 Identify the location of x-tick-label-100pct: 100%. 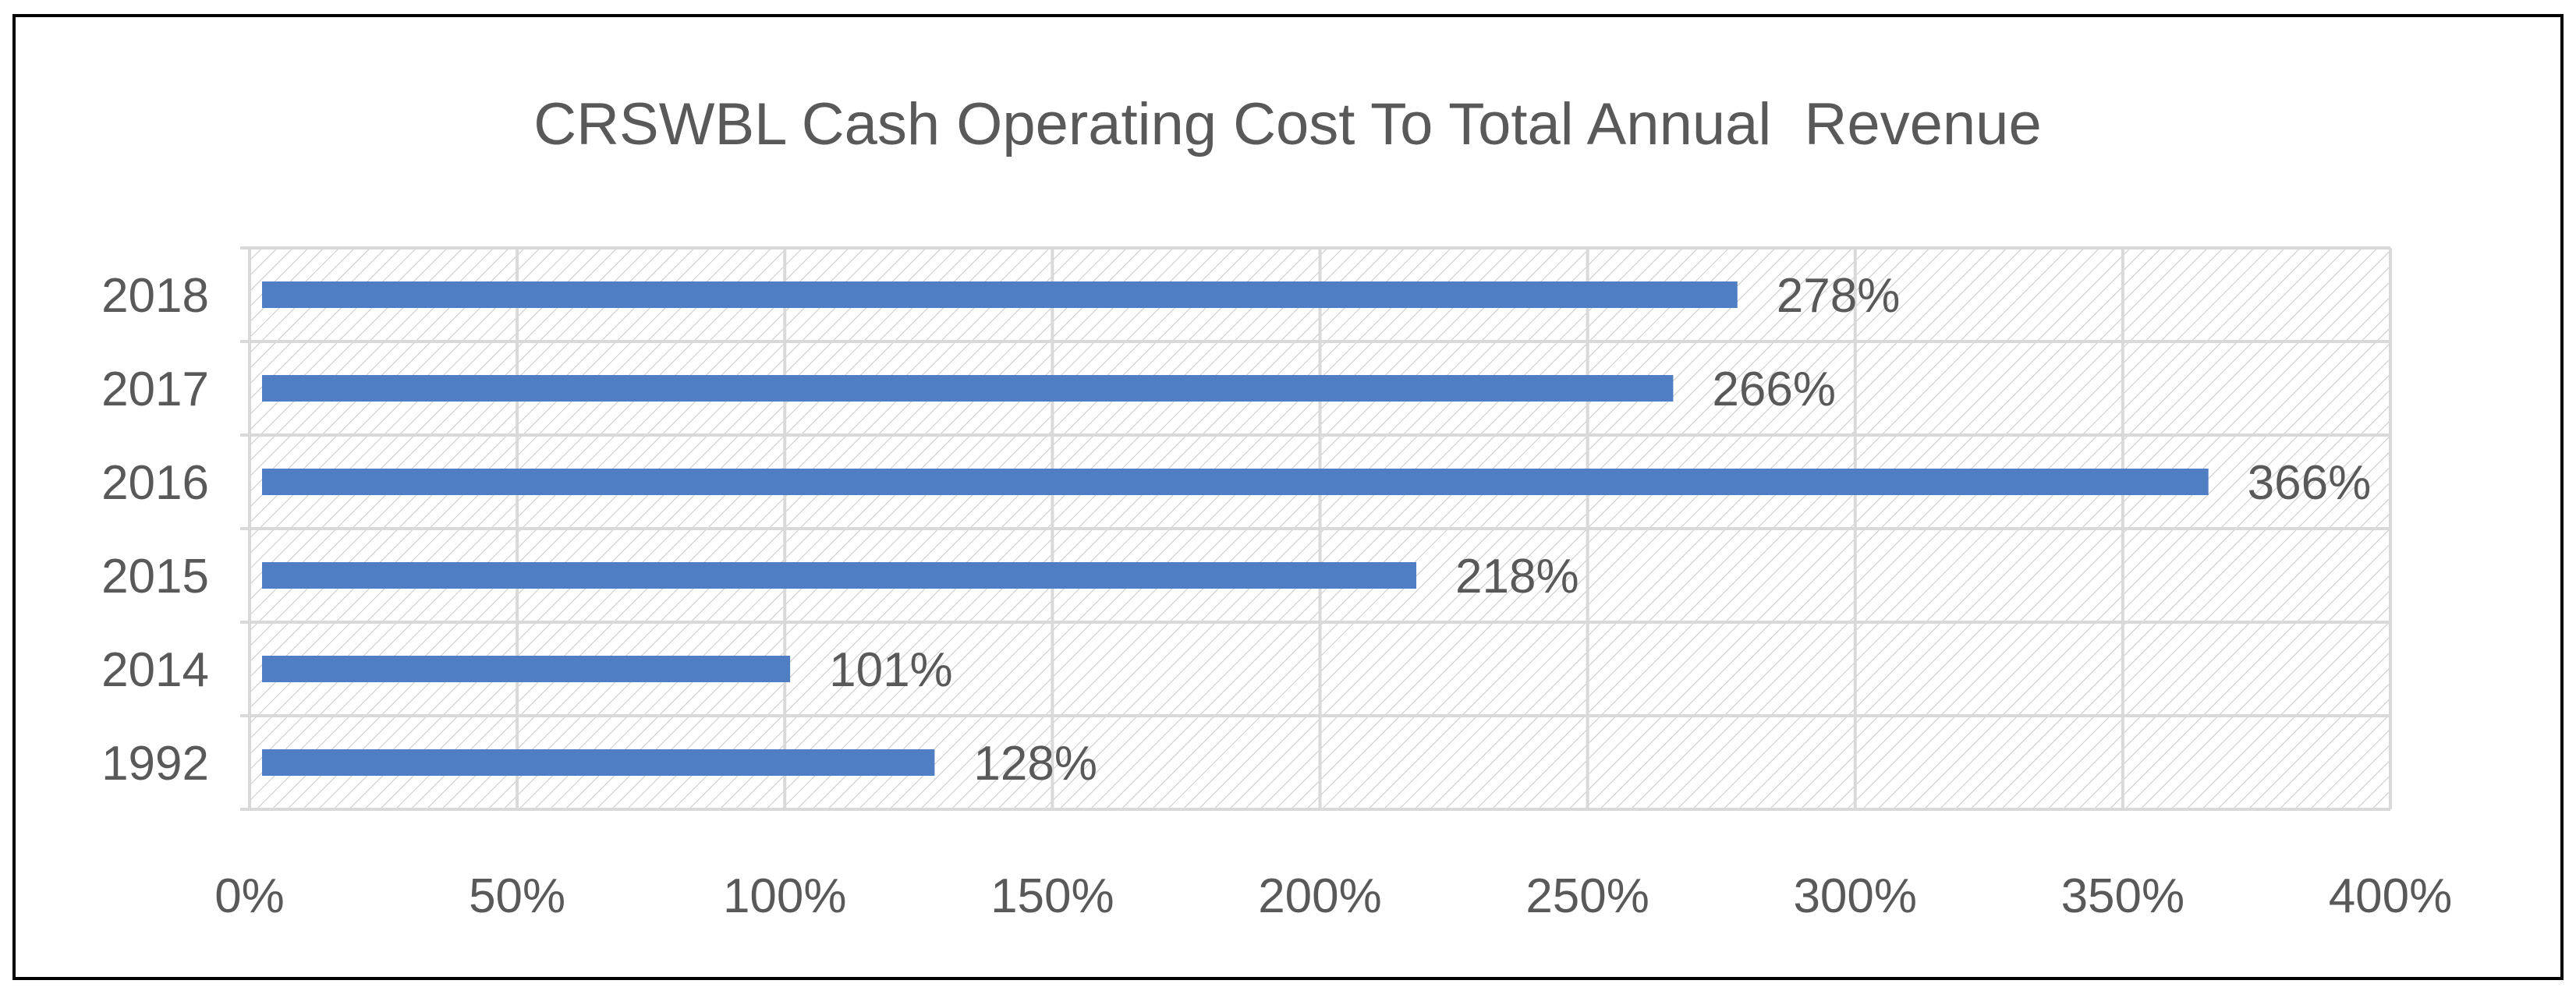
(785, 896).